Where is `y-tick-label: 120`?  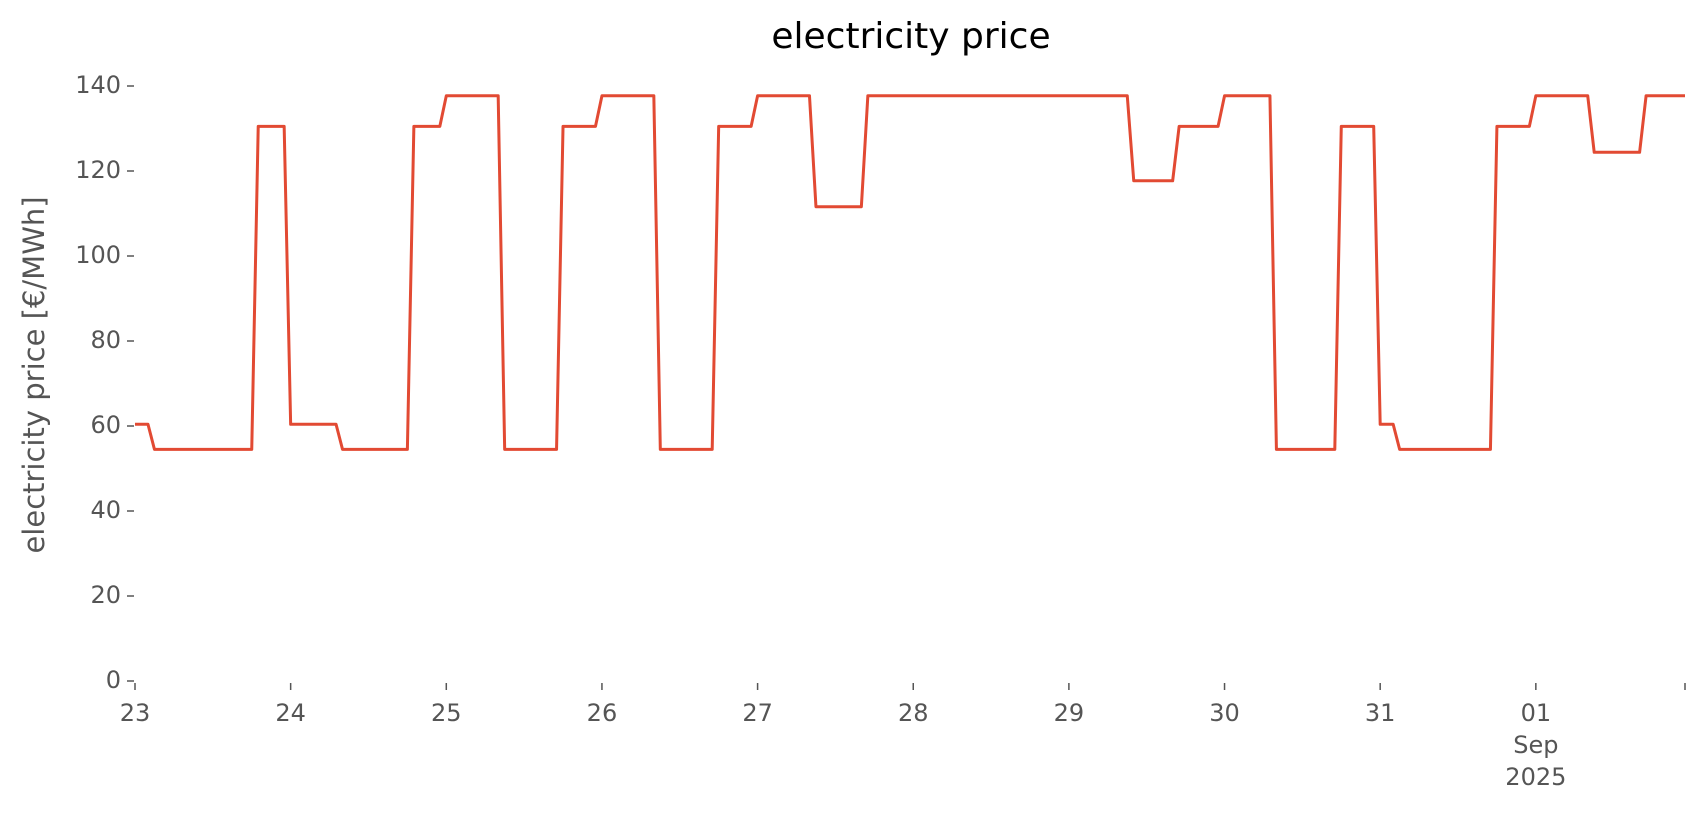 y-tick-label: 120 is located at coordinates (98, 170).